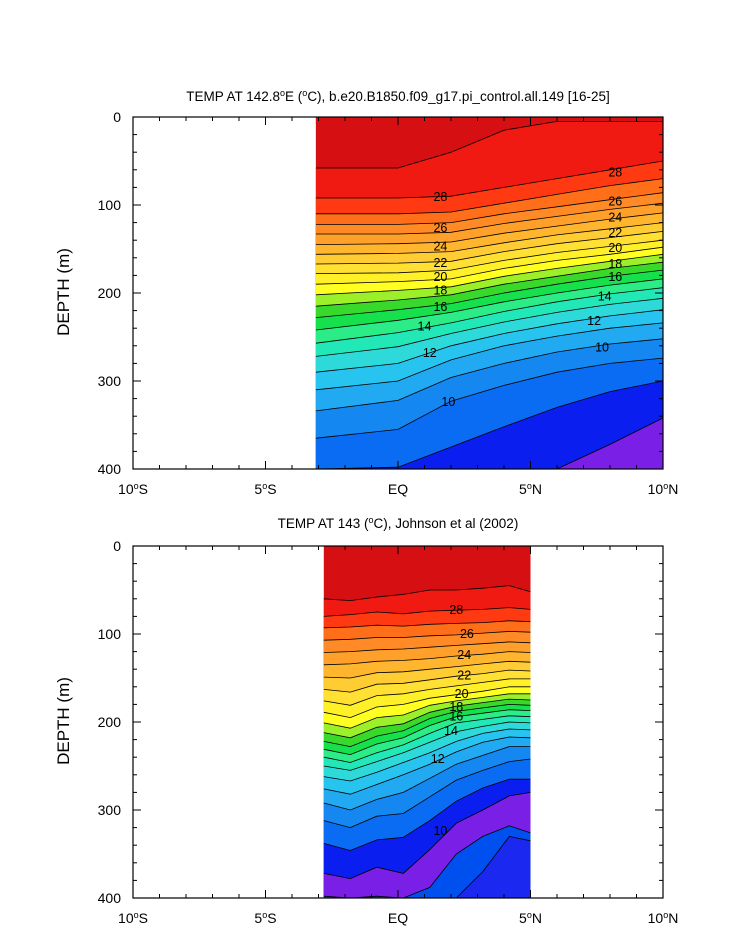 The width and height of the screenshot is (733, 945). What do you see at coordinates (63, 292) in the screenshot?
I see `top-panel-ylabel: DEPTH (m)` at bounding box center [63, 292].